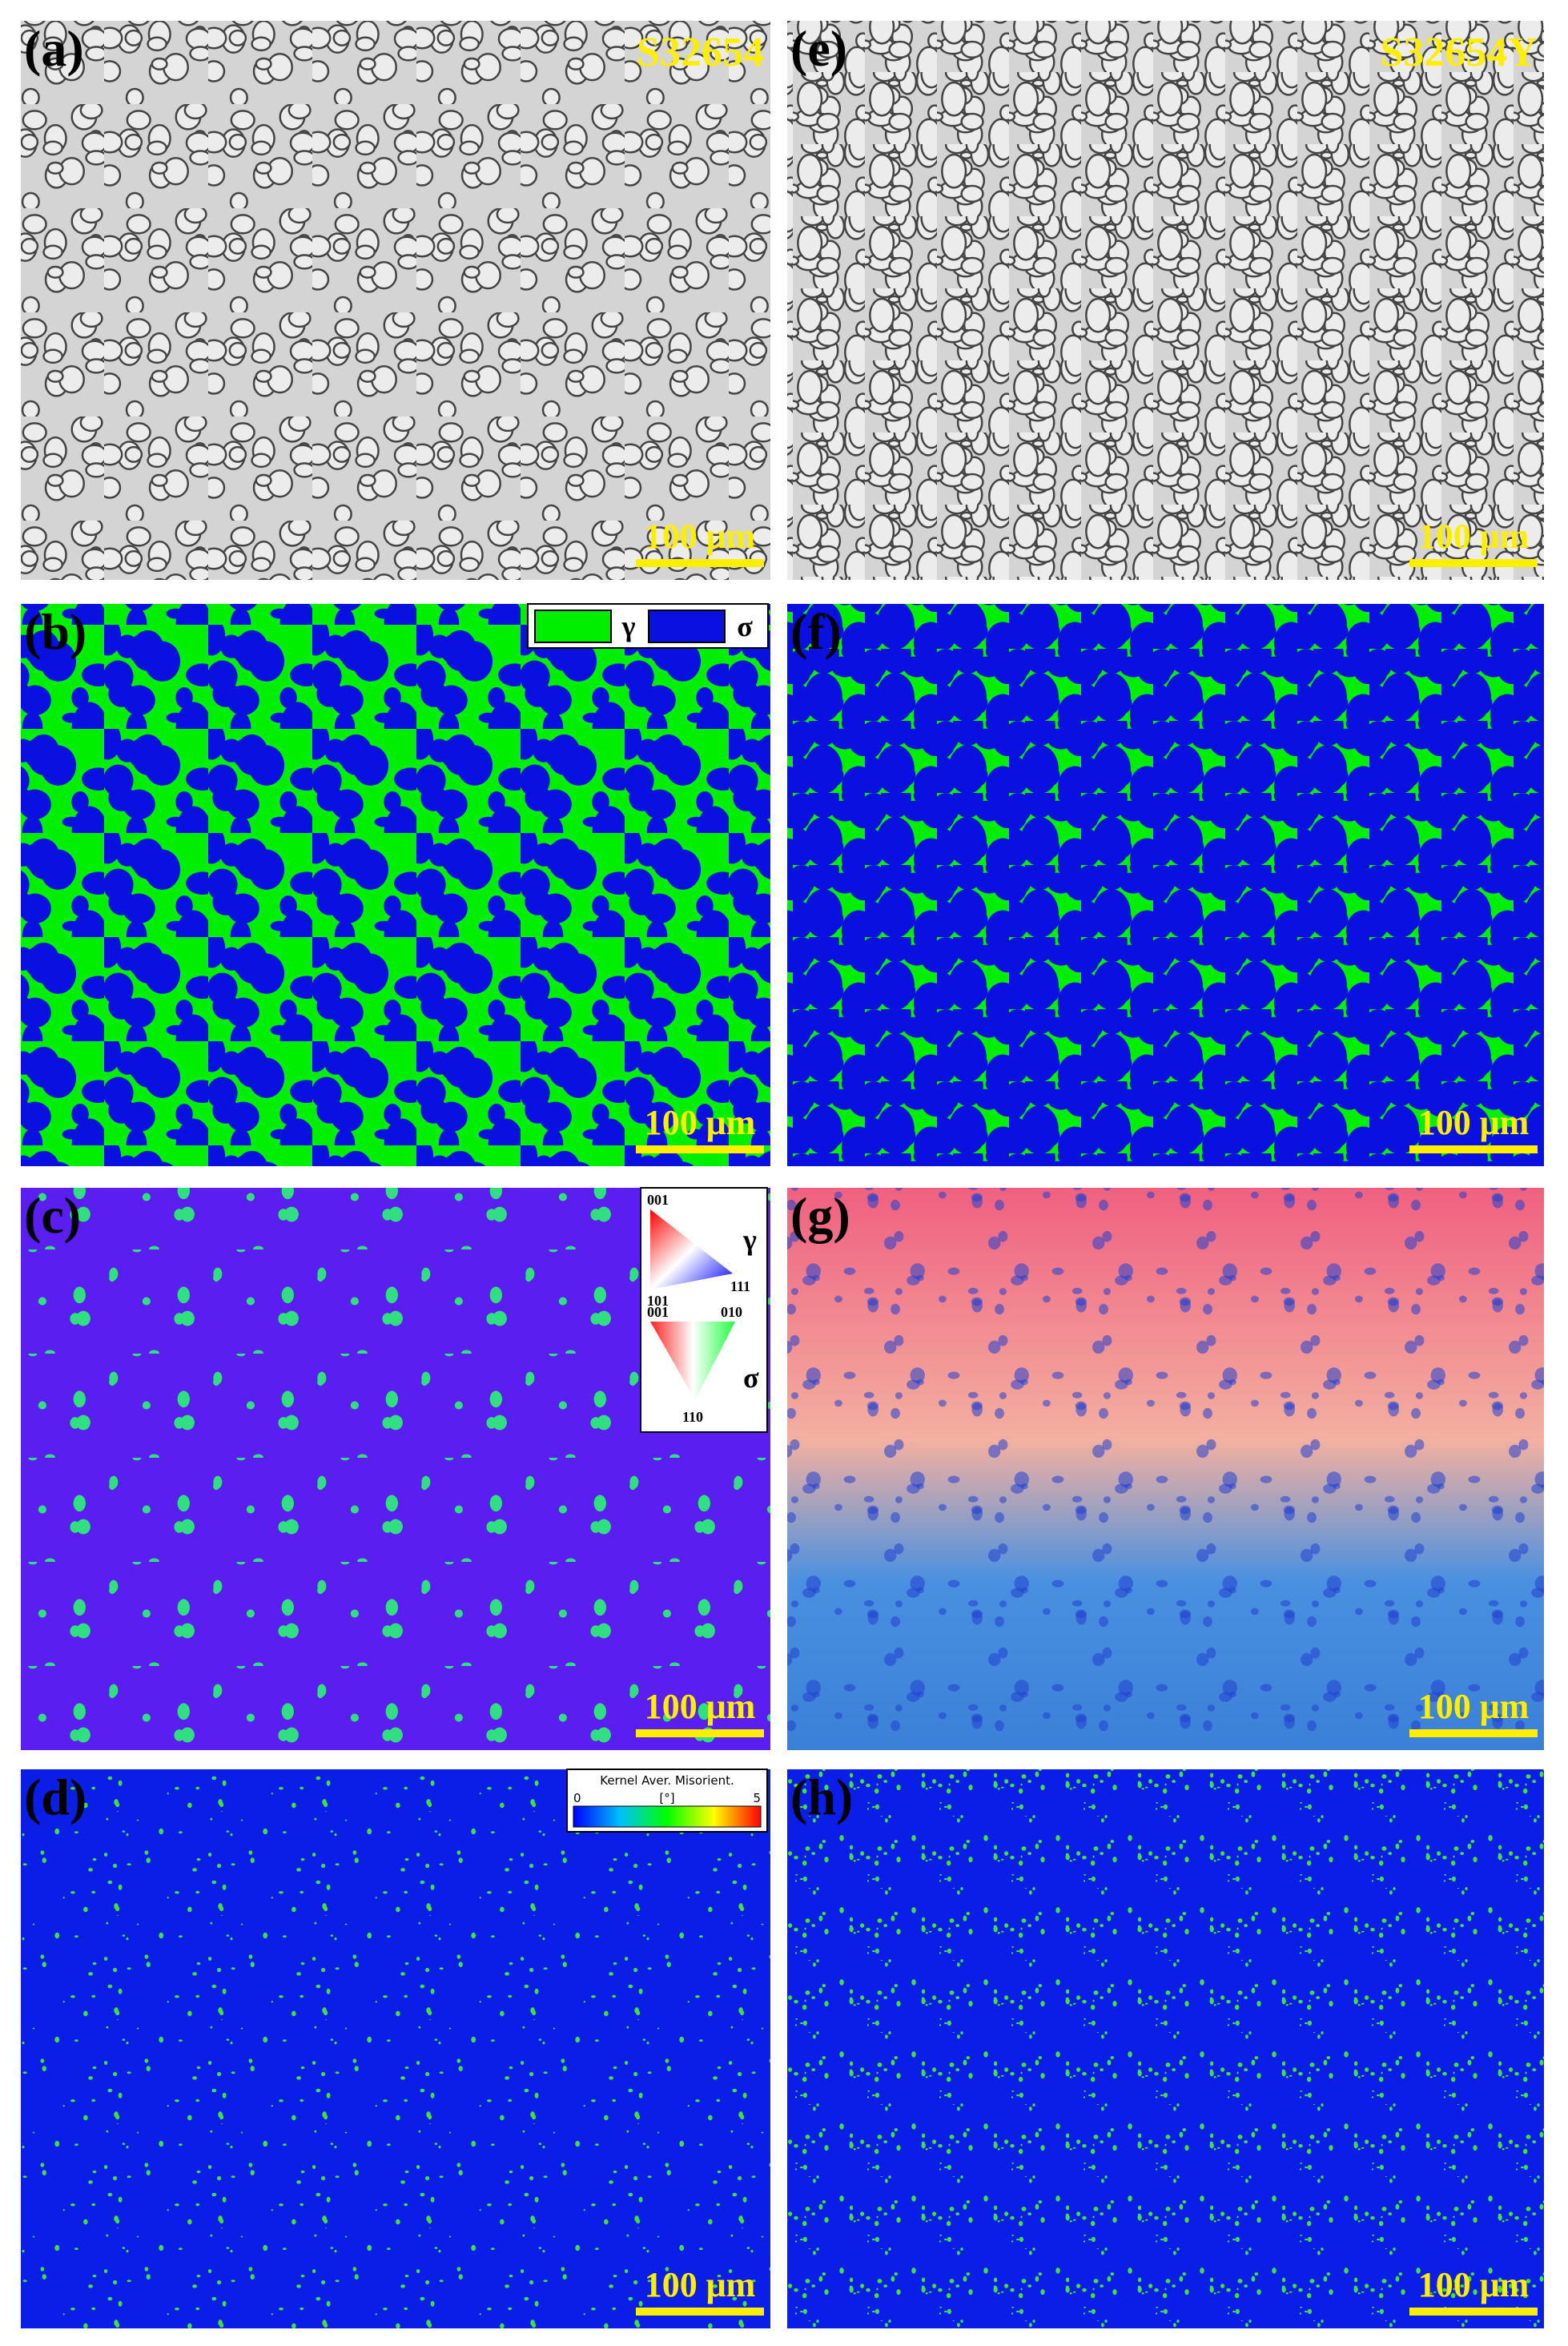 The width and height of the screenshot is (1568, 2346). Describe the element at coordinates (658, 1301) in the screenshot. I see `ipf-corner: 101` at that location.